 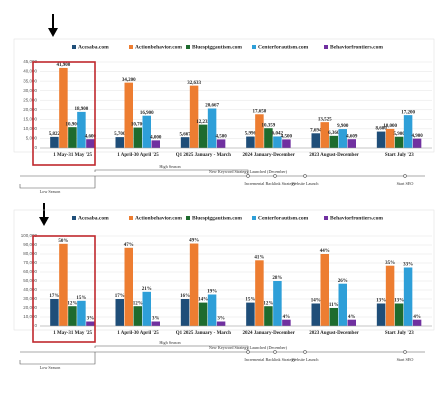 What do you see at coordinates (408, 265) in the screenshot?
I see `data-label: 33%` at bounding box center [408, 265].